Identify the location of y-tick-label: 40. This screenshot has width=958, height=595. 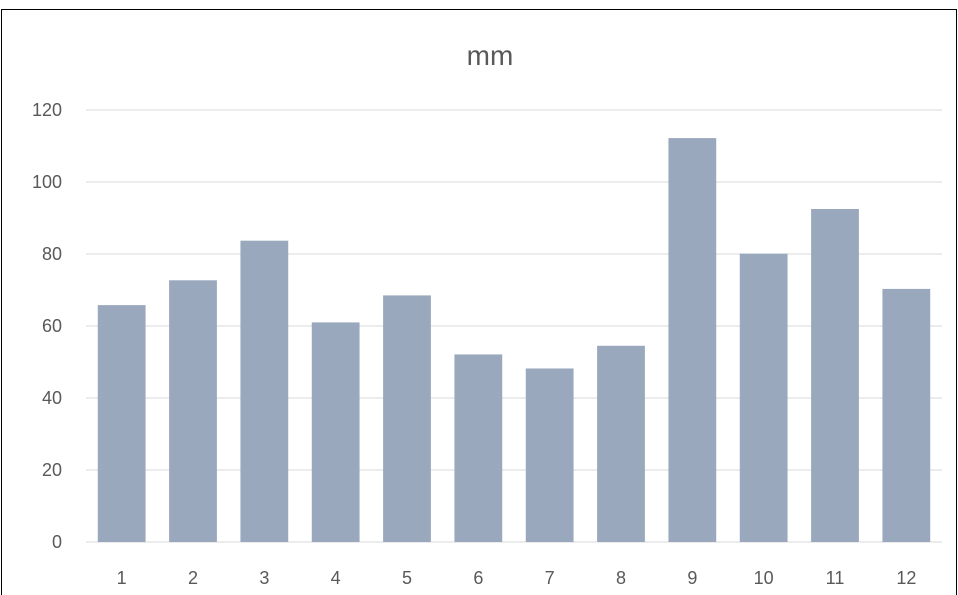
(52, 398).